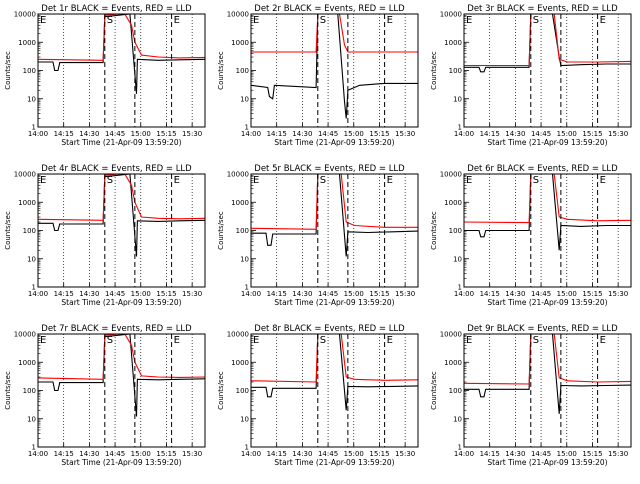  Describe the element at coordinates (116, 9) in the screenshot. I see `chart-title: Det 1r BLACK = Events, RED = LLD` at that location.